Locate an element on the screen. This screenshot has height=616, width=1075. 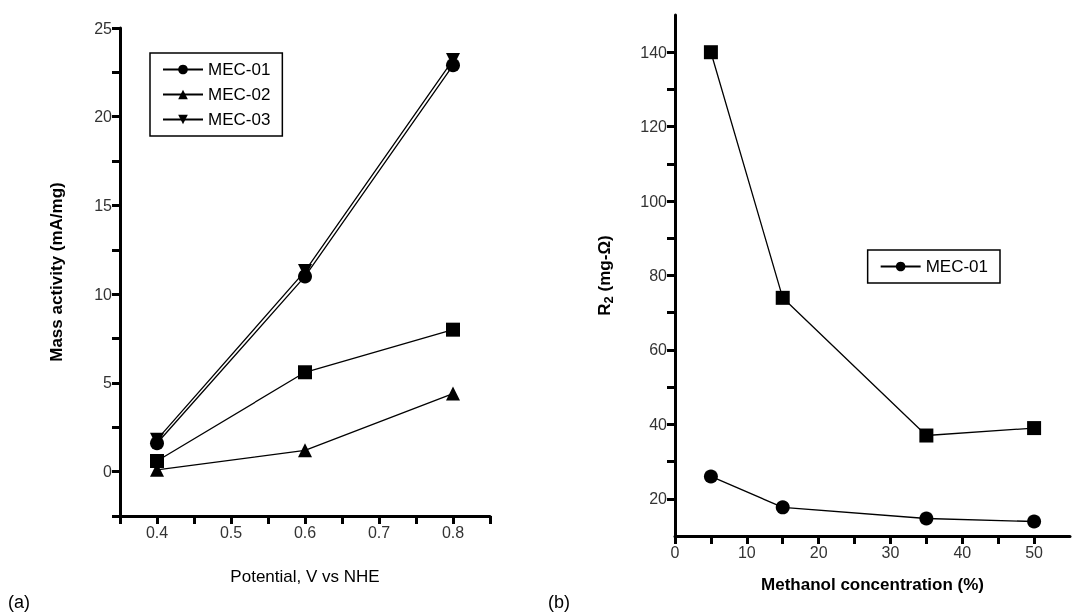
x-tick-label: 40 is located at coordinates (962, 552).